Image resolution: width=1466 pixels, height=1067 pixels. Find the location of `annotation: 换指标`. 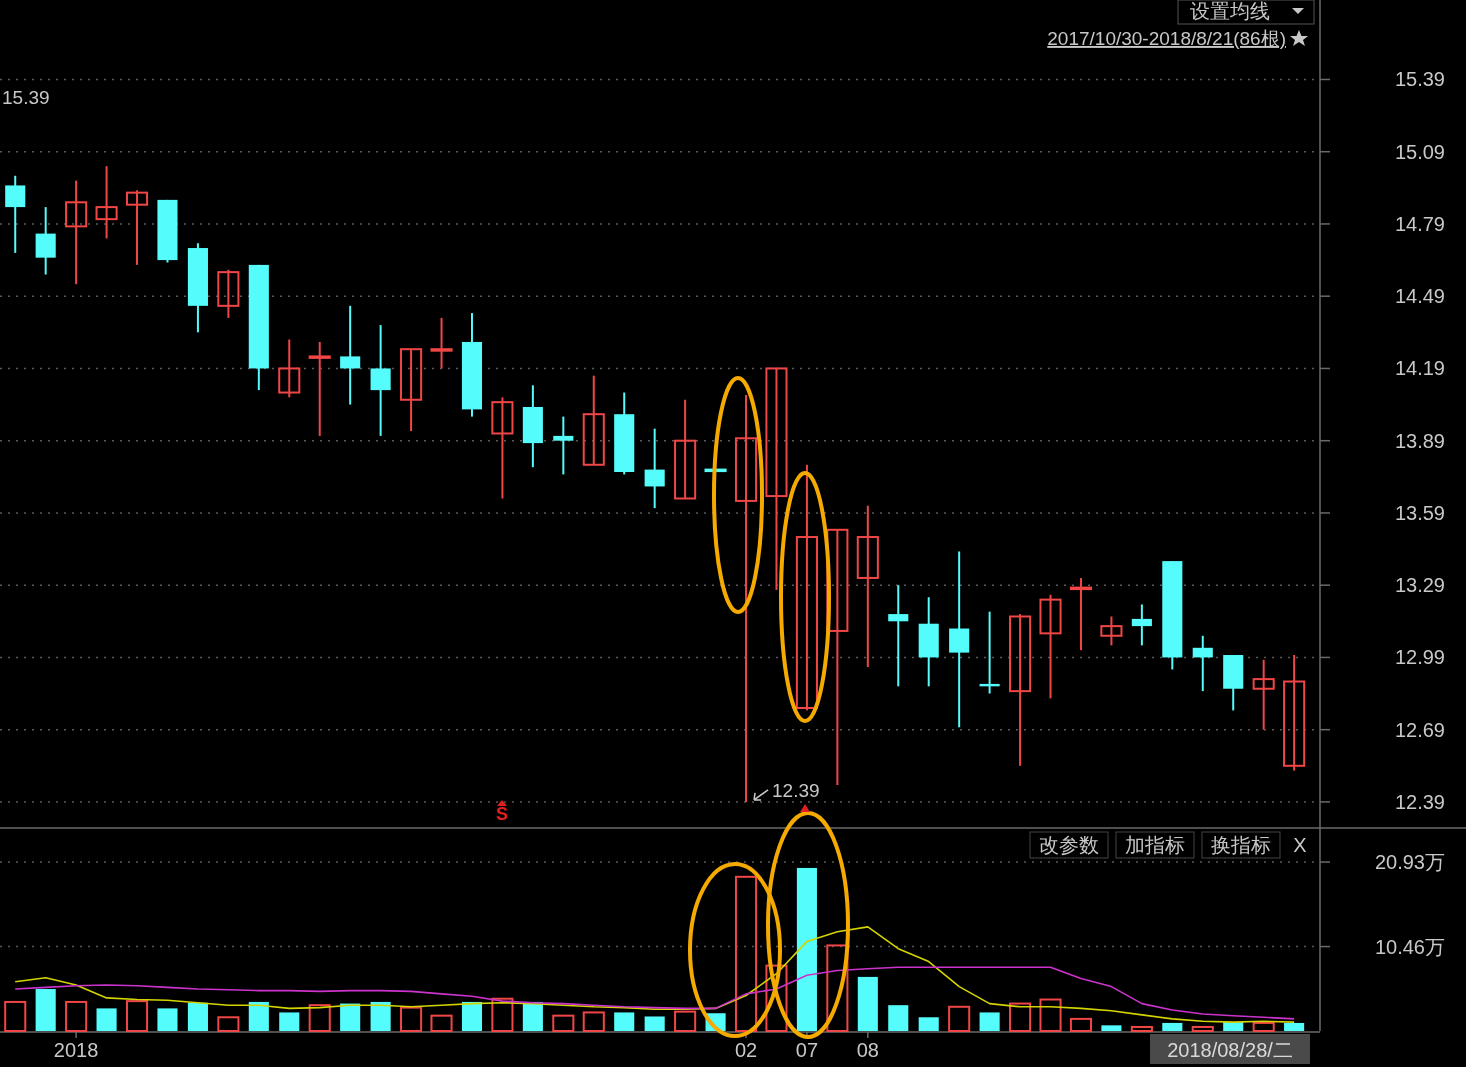

annotation: 换指标 is located at coordinates (1241, 845).